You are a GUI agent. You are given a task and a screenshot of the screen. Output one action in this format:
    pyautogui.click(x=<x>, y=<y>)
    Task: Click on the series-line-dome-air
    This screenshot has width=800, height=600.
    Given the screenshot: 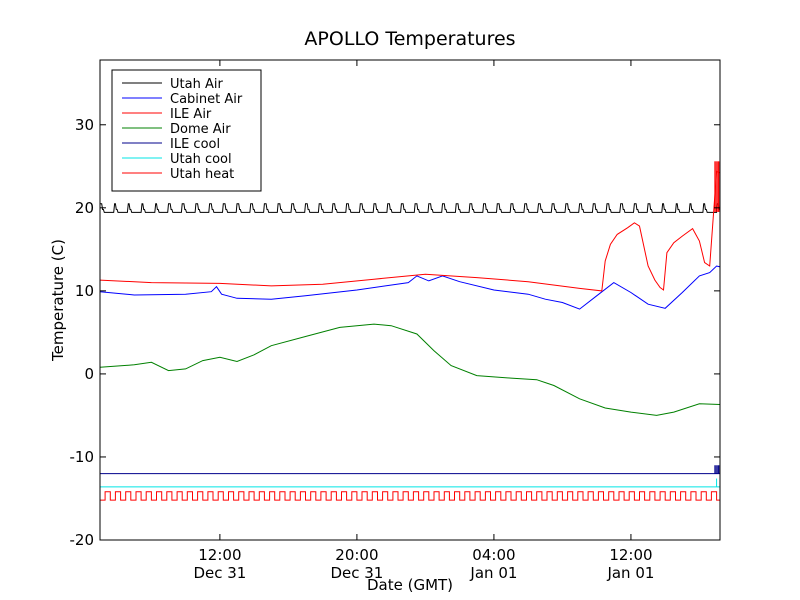 What is the action you would take?
    pyautogui.click(x=410, y=369)
    